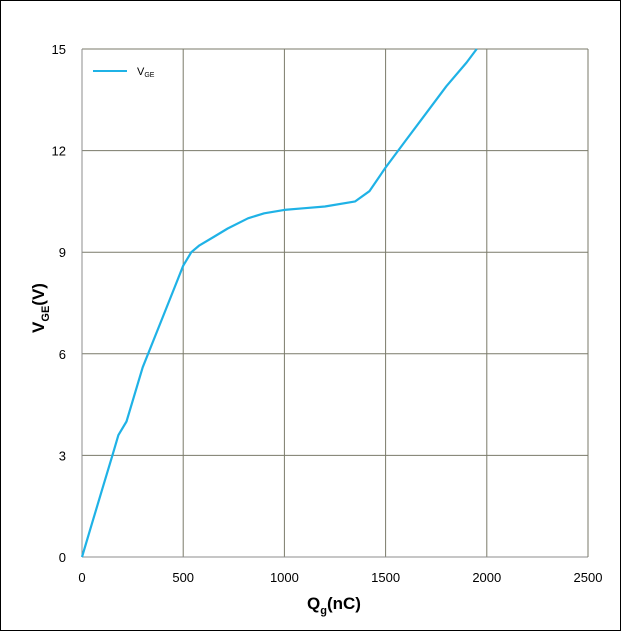 Image resolution: width=621 pixels, height=631 pixels. I want to click on y-tick-label: 9, so click(62, 252).